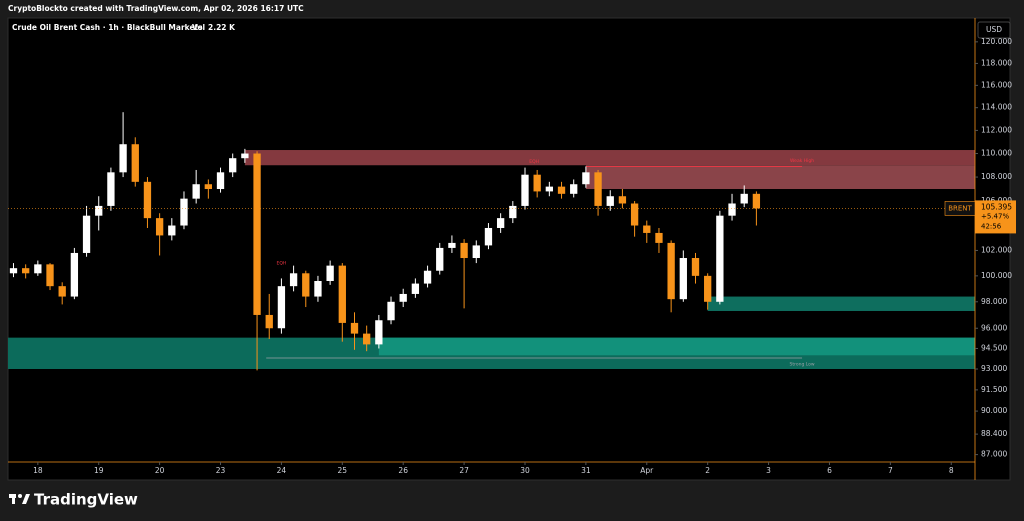  What do you see at coordinates (19, 499) in the screenshot?
I see `tv-logo` at bounding box center [19, 499].